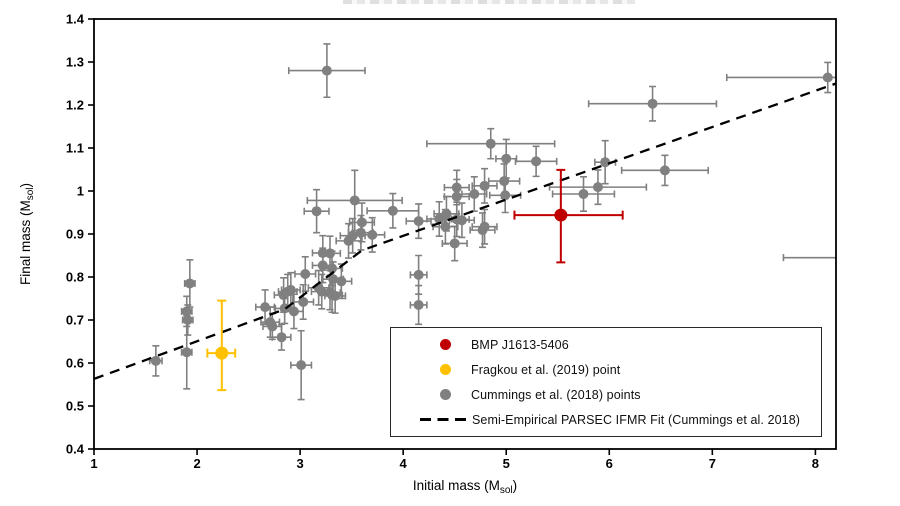 Image resolution: width=900 pixels, height=506 pixels. Describe the element at coordinates (546, 369) in the screenshot. I see `legend-label-fragkou: Fragkou et al. (2019) point` at that location.